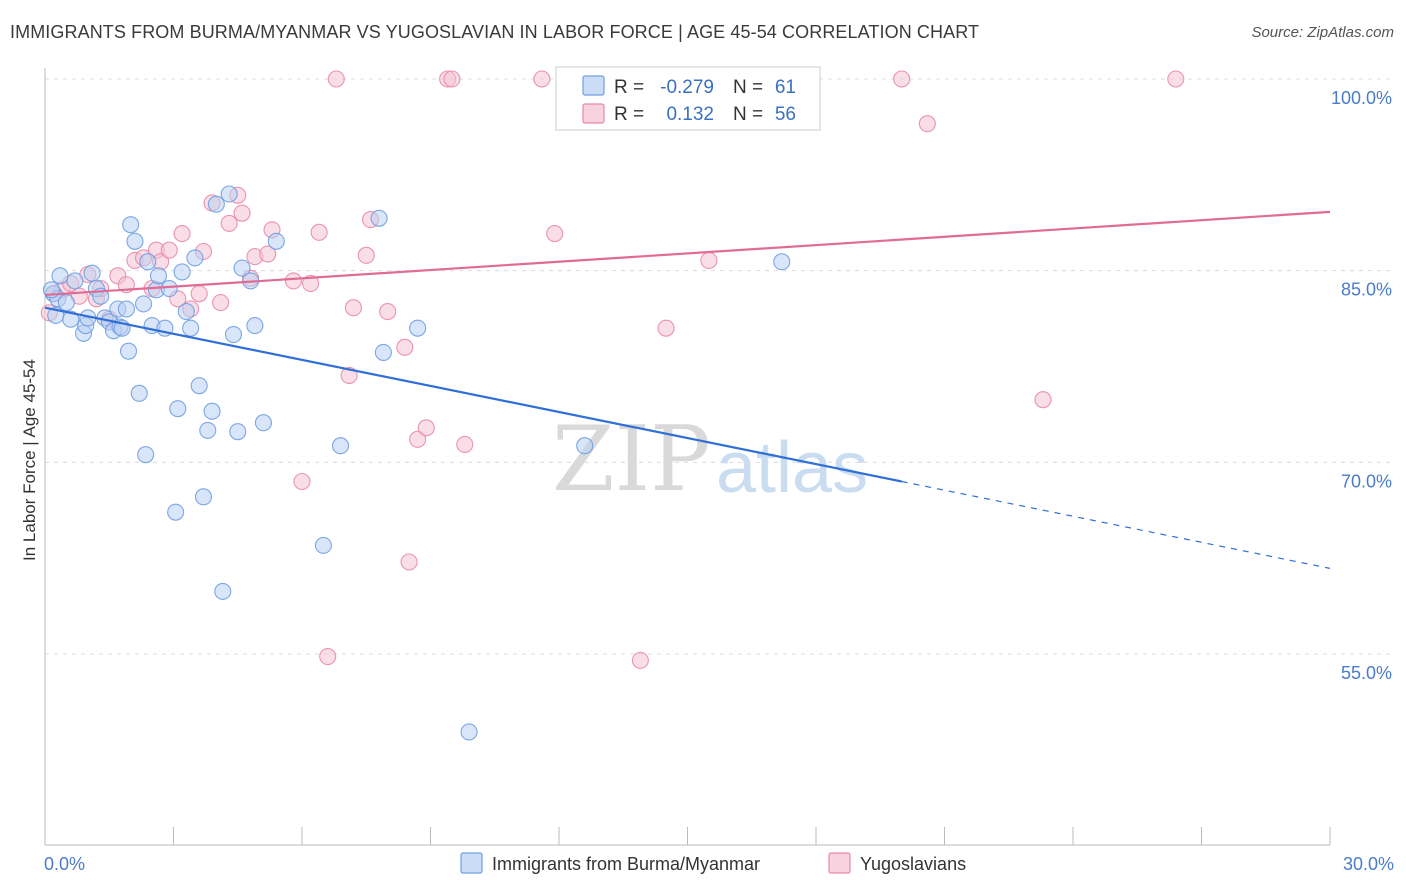 This screenshot has height=892, width=1406. I want to click on y-tick-labels: 55.0% 70.0% 85.0% 100.0%, so click(1361, 385).